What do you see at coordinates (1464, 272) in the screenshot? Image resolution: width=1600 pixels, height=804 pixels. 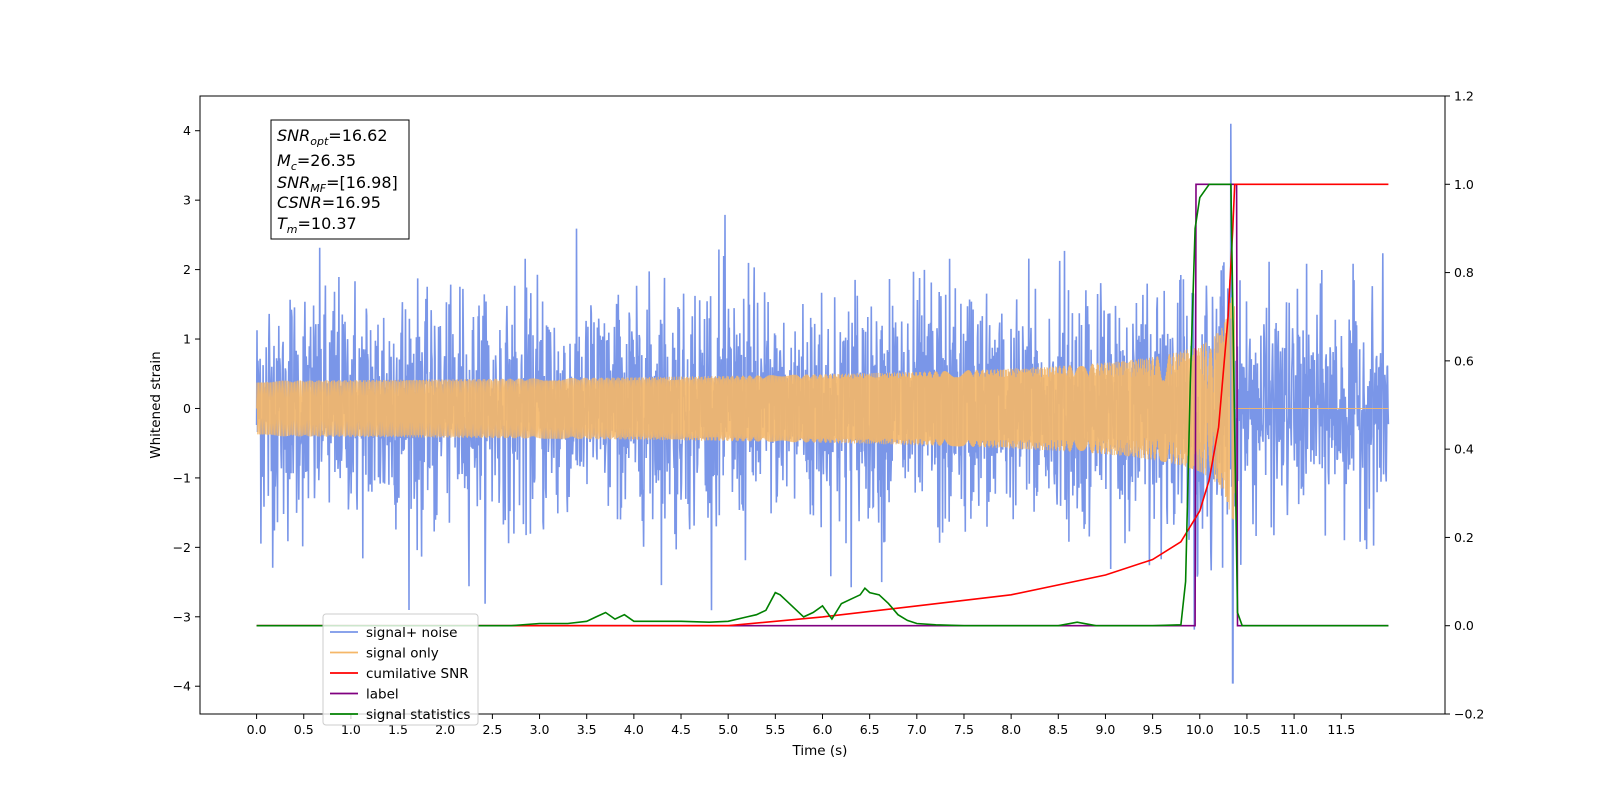 I see `y2-tick-label: 0.8` at bounding box center [1464, 272].